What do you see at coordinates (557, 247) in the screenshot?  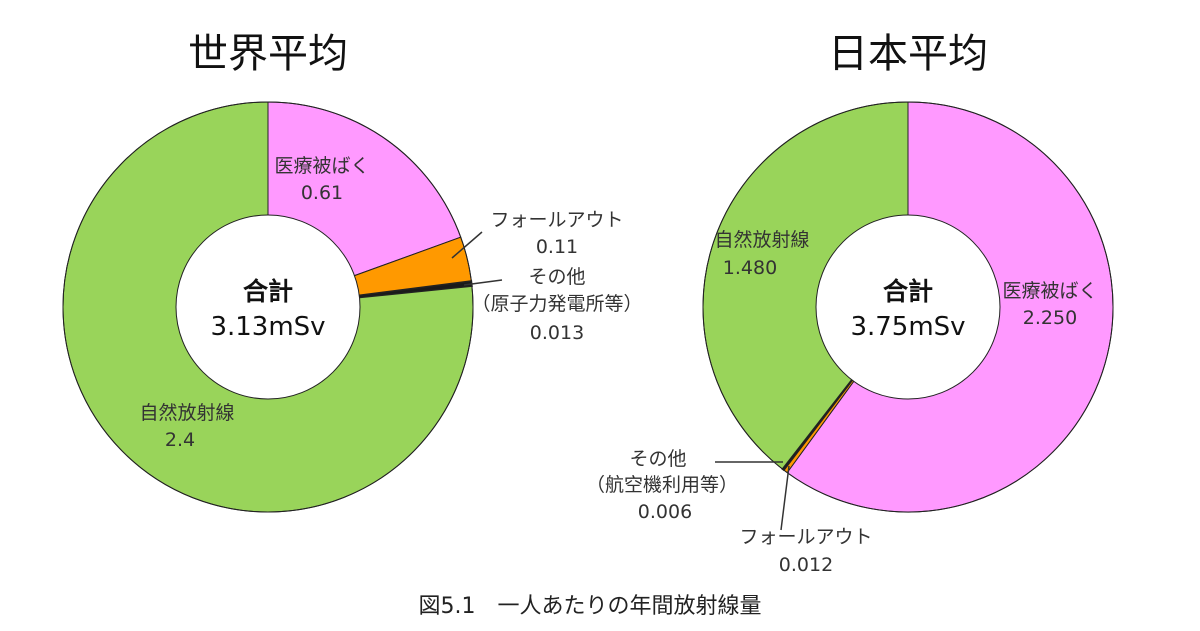 I see `slice-value-fallout: 0.11` at bounding box center [557, 247].